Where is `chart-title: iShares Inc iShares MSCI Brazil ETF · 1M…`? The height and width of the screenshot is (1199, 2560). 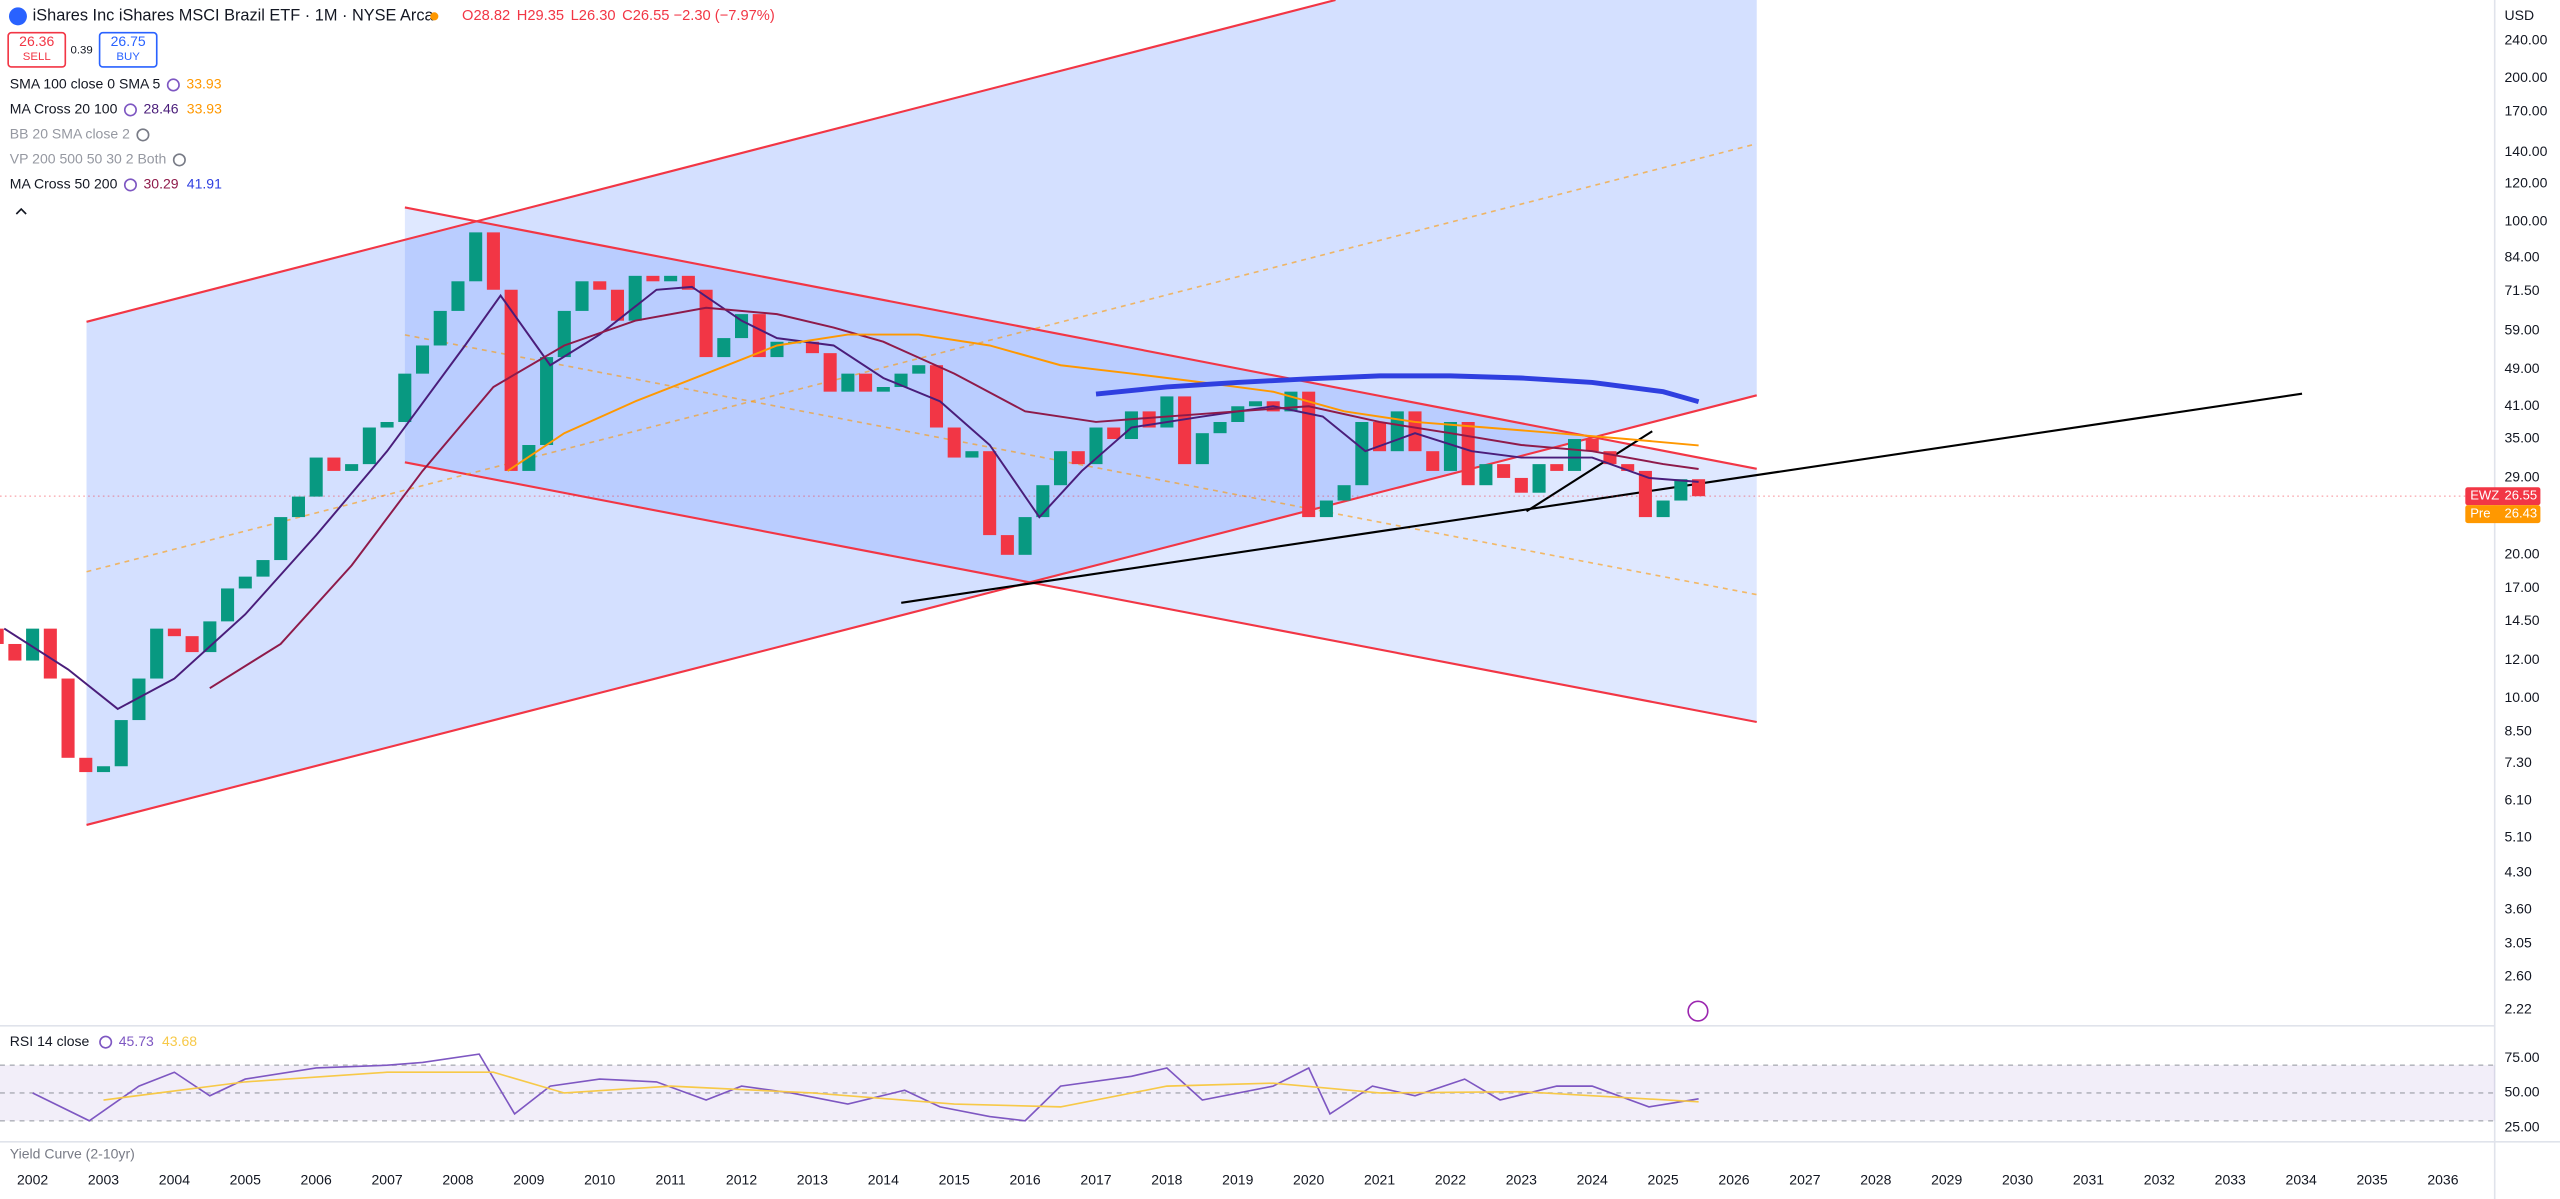
chart-title: iShares Inc iShares MSCI Brazil ETF · 1M… is located at coordinates (234, 16).